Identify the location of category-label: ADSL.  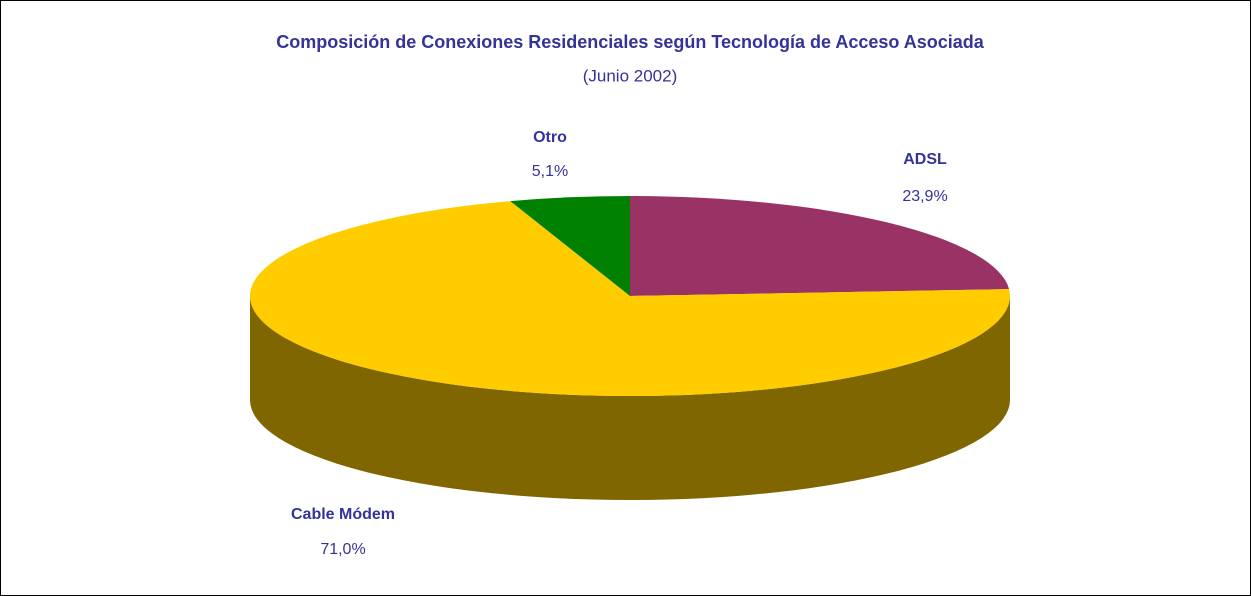
(925, 159).